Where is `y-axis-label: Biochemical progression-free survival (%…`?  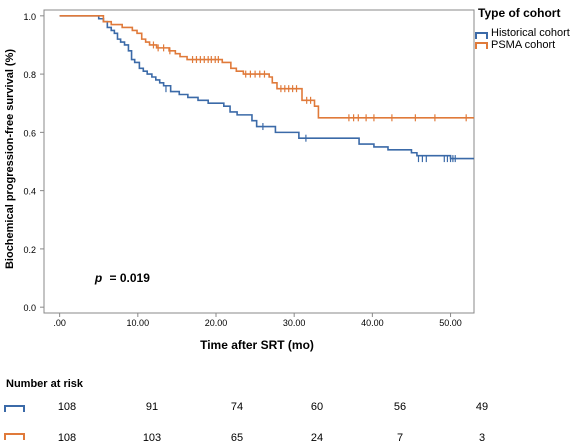 y-axis-label: Biochemical progression-free survival (%… is located at coordinates (10, 159).